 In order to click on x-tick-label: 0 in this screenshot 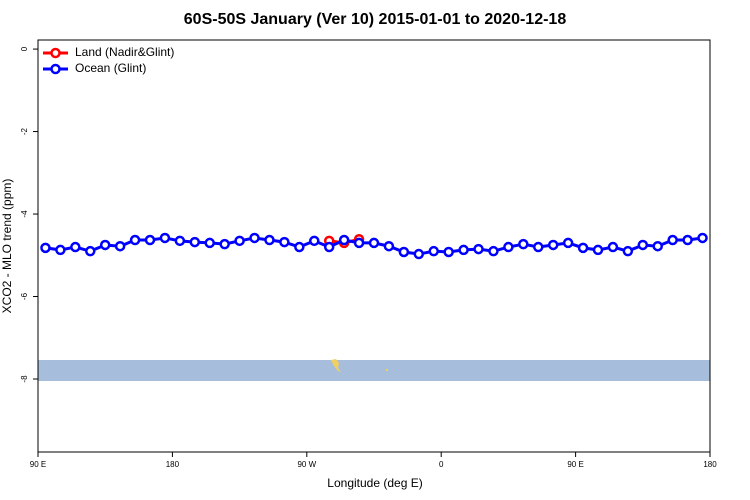, I will do `click(441, 464)`.